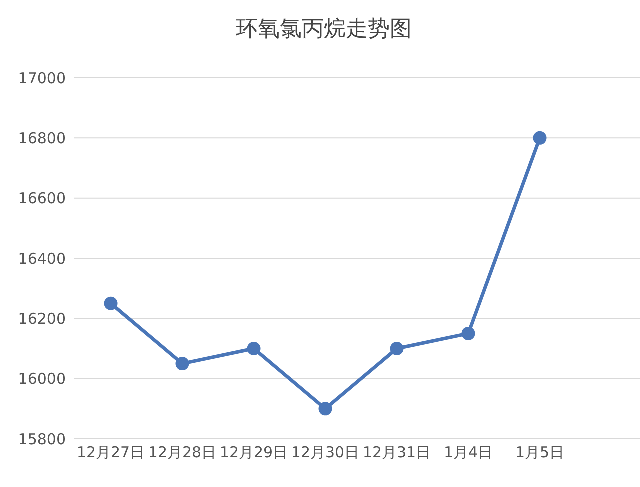  Describe the element at coordinates (42, 439) in the screenshot. I see `y-tick-label: 15800` at that location.